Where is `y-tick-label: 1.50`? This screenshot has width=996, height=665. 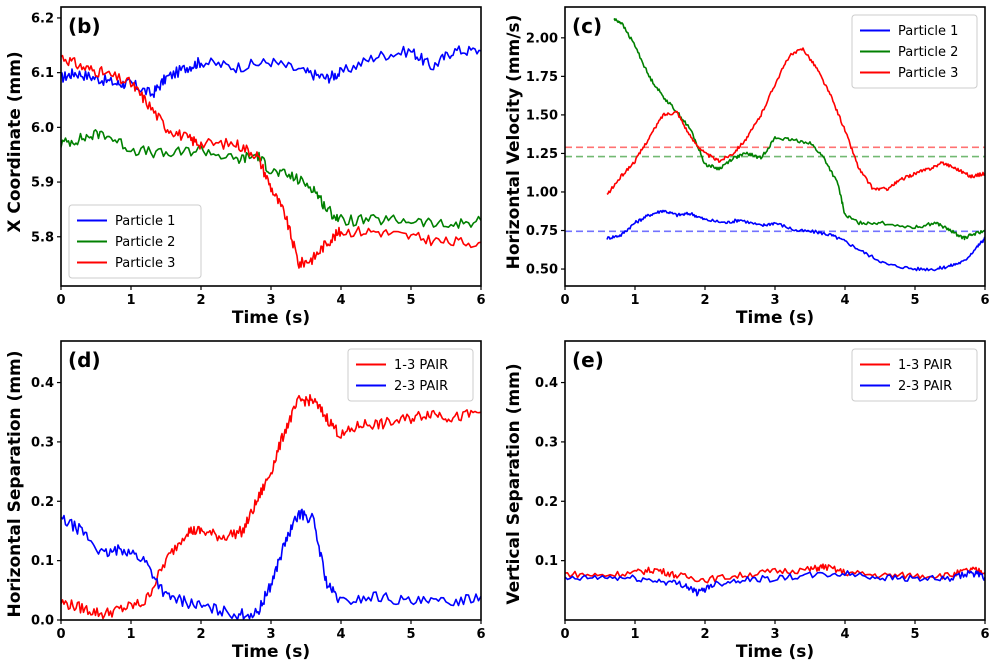 y-tick-label: 1.50 is located at coordinates (542, 115).